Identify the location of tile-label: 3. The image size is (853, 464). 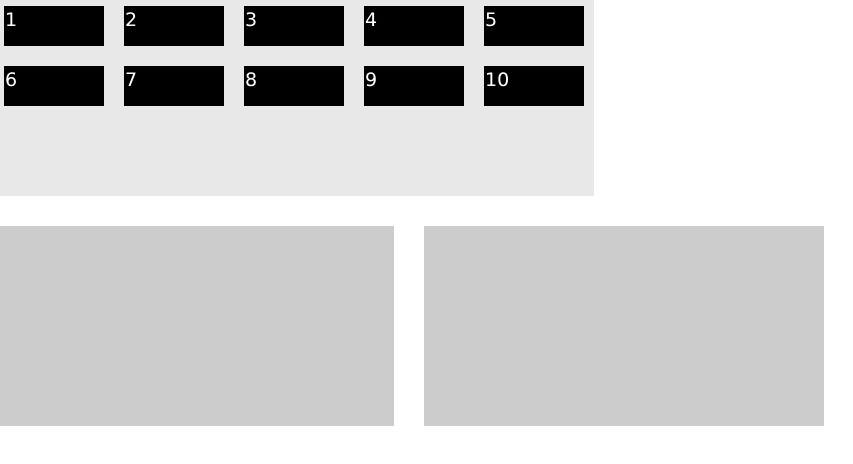
(251, 20).